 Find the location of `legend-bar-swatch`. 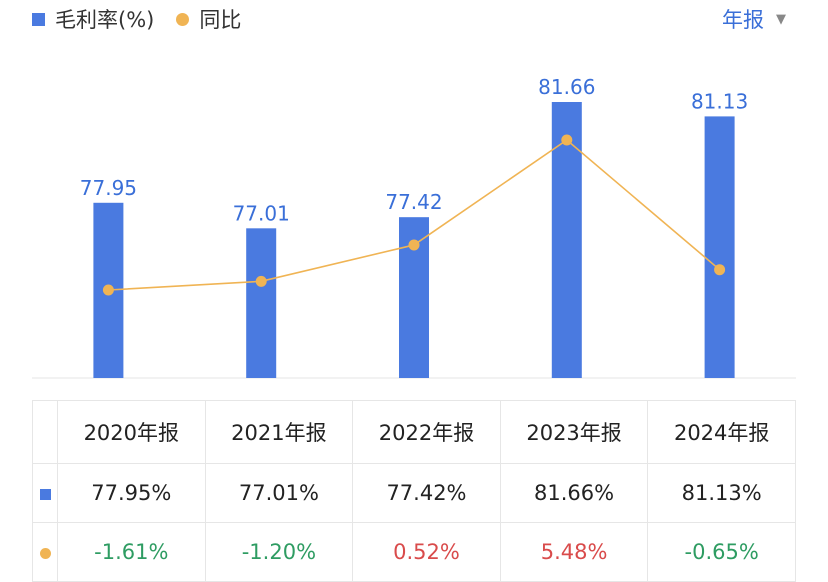

legend-bar-swatch is located at coordinates (38, 19).